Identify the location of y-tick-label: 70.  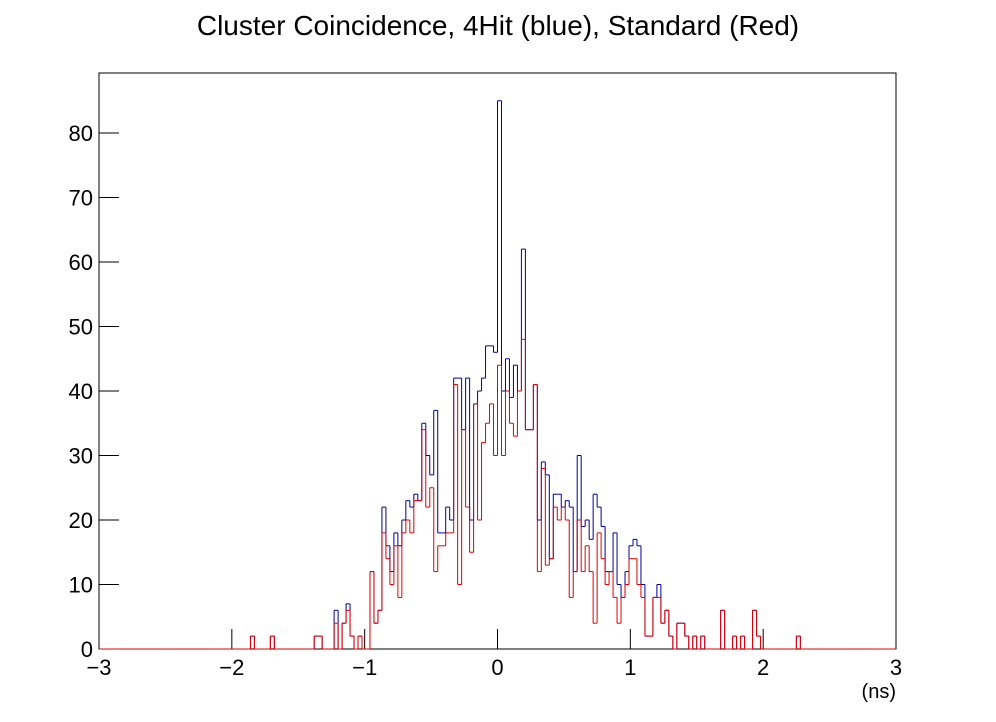
(81, 197).